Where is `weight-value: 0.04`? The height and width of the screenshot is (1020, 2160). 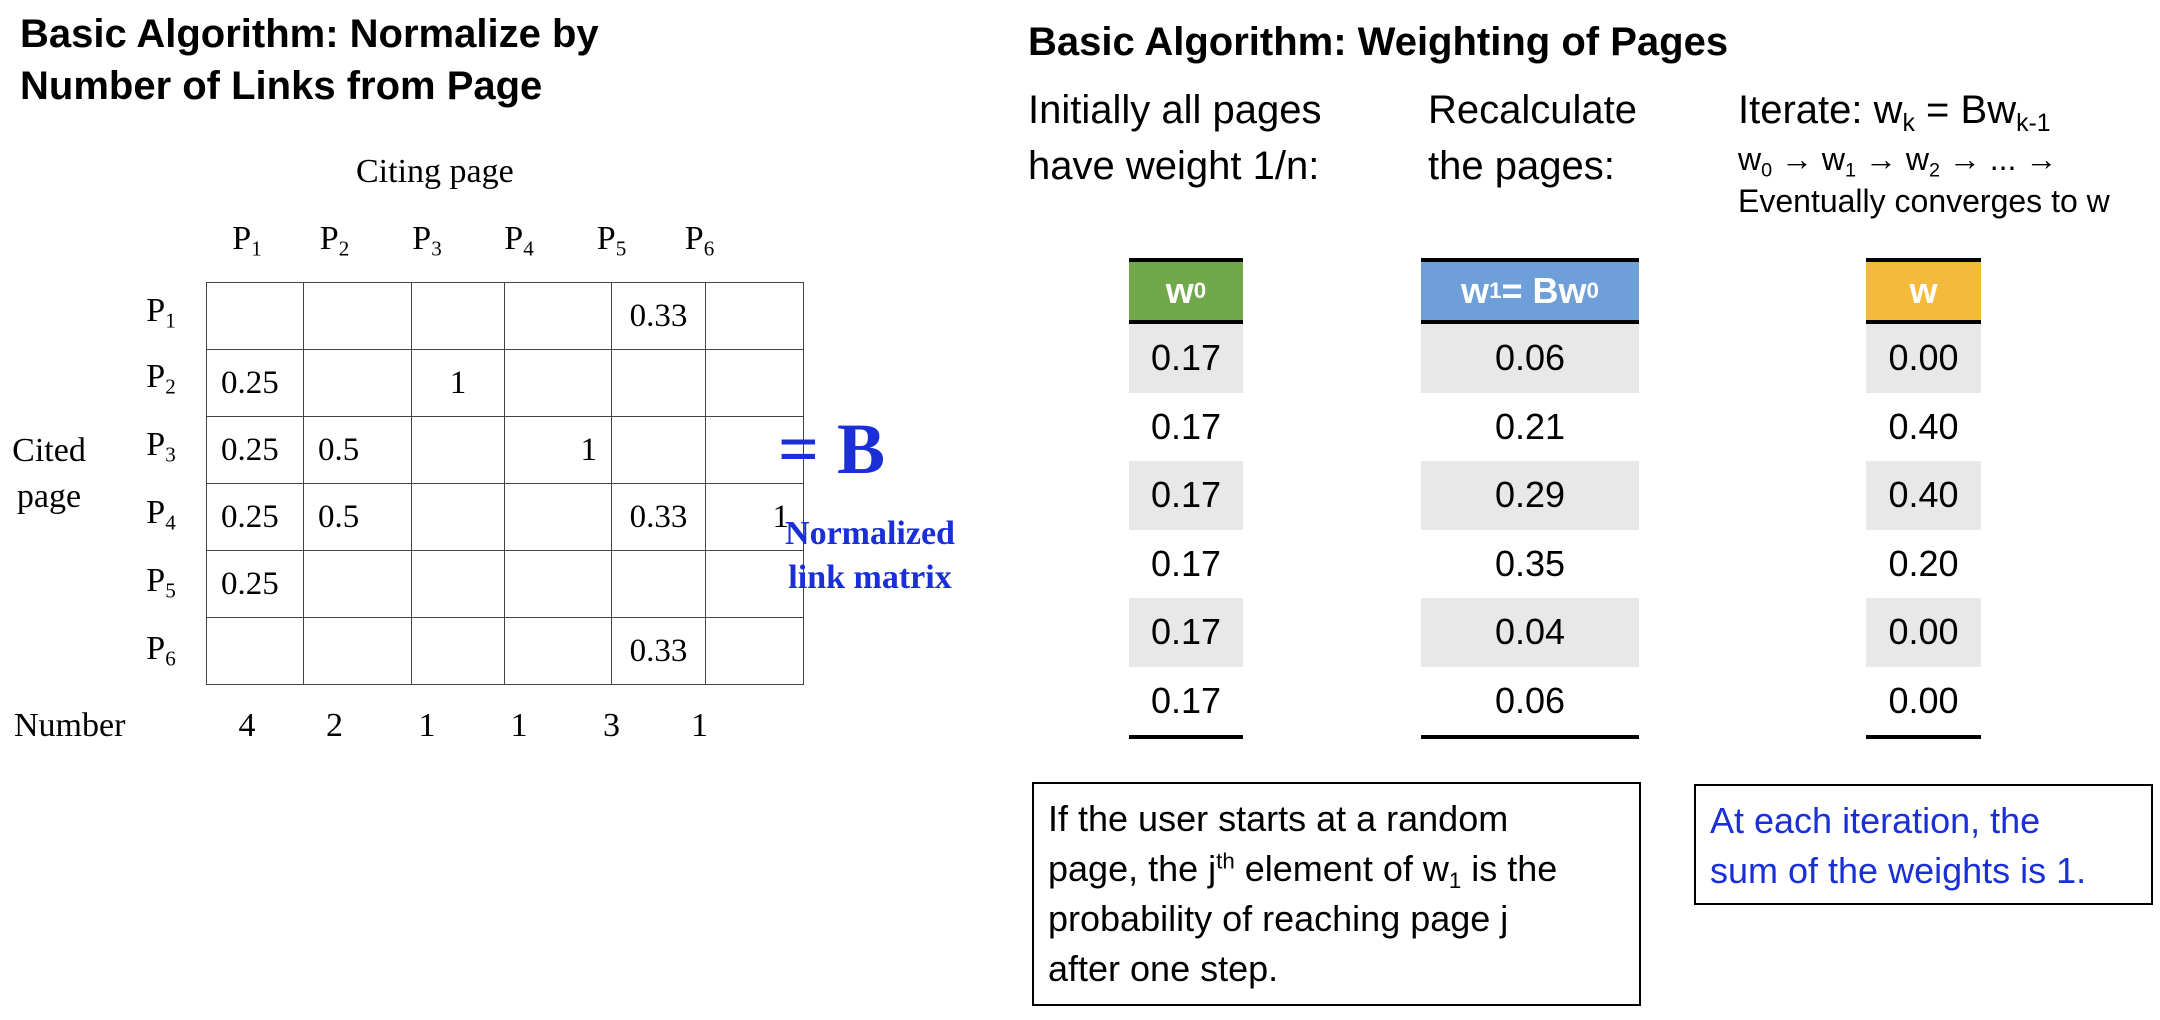 weight-value: 0.04 is located at coordinates (1530, 632).